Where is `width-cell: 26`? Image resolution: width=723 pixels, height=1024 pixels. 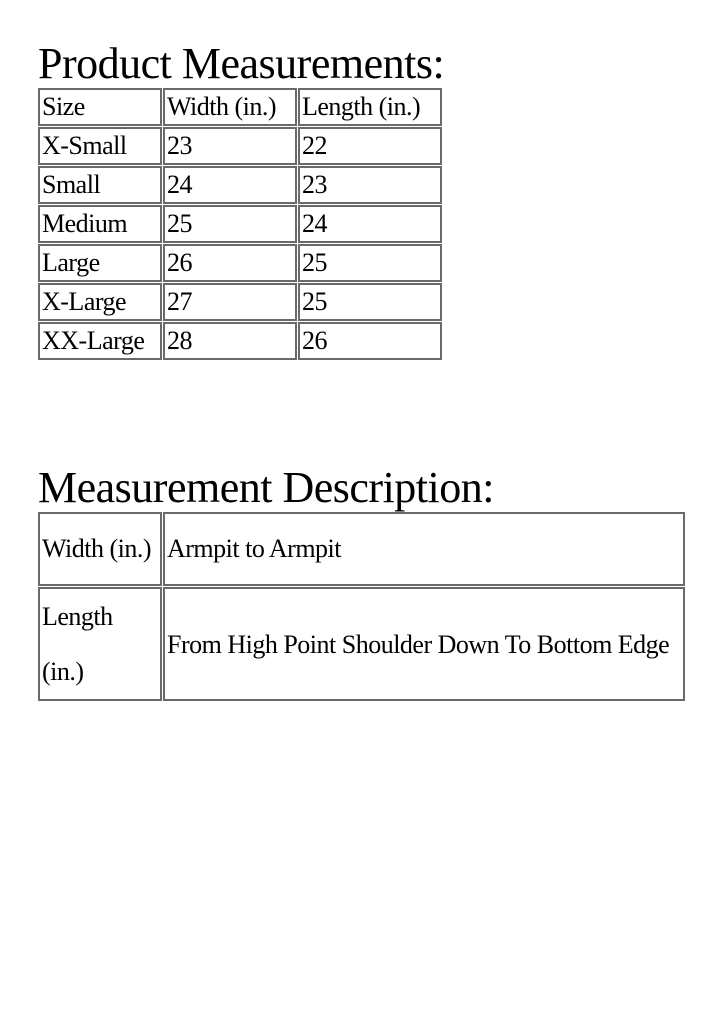 width-cell: 26 is located at coordinates (230, 263).